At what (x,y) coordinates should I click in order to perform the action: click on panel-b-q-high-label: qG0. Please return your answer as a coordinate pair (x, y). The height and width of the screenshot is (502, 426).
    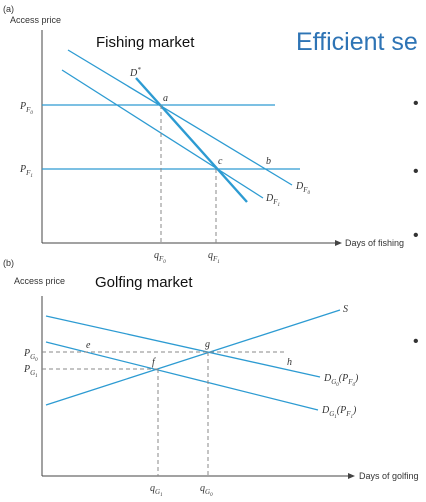
    Looking at the image, I should click on (206, 490).